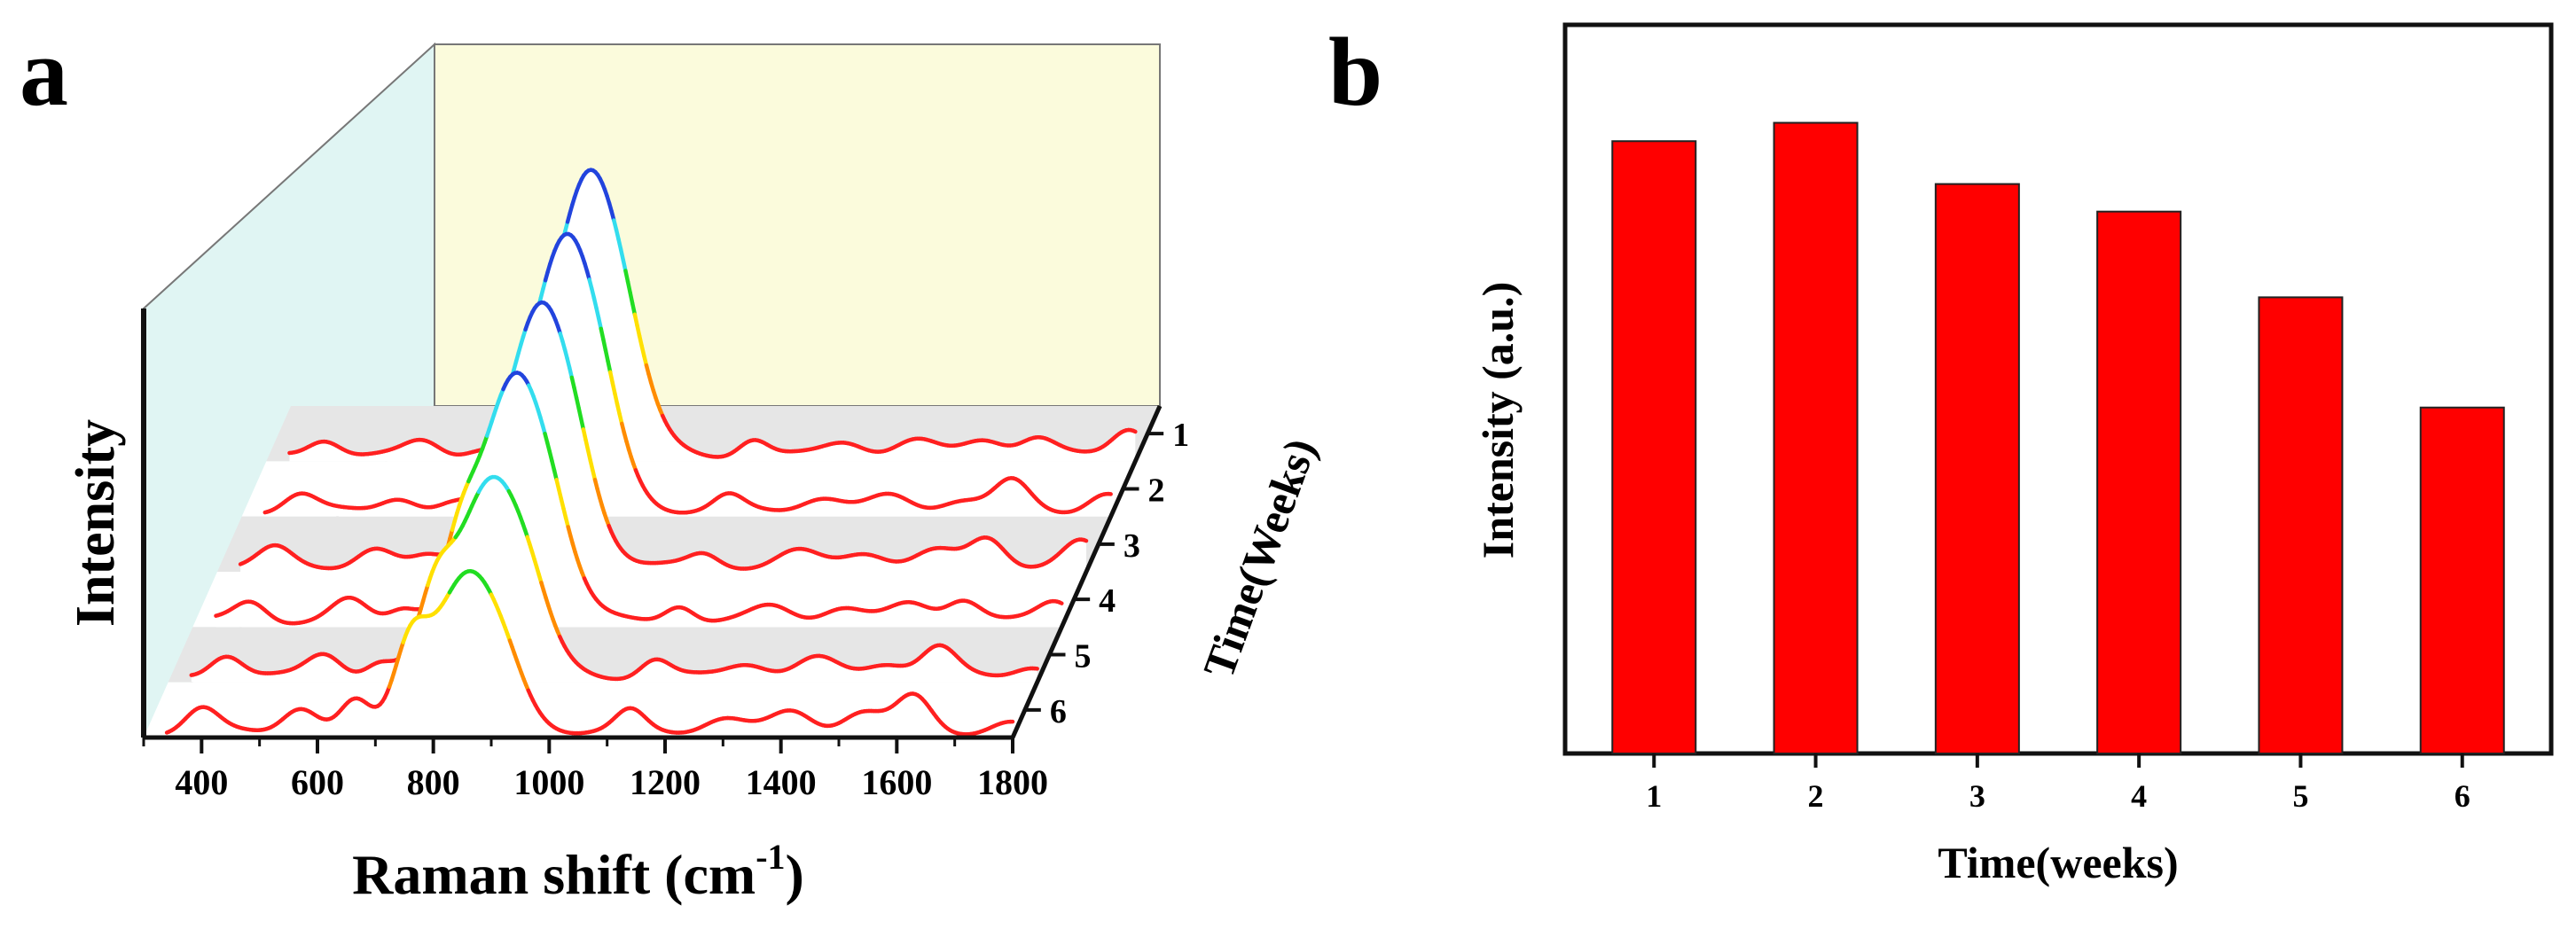 The width and height of the screenshot is (2576, 929). I want to click on x-tick-label: 400, so click(201, 782).